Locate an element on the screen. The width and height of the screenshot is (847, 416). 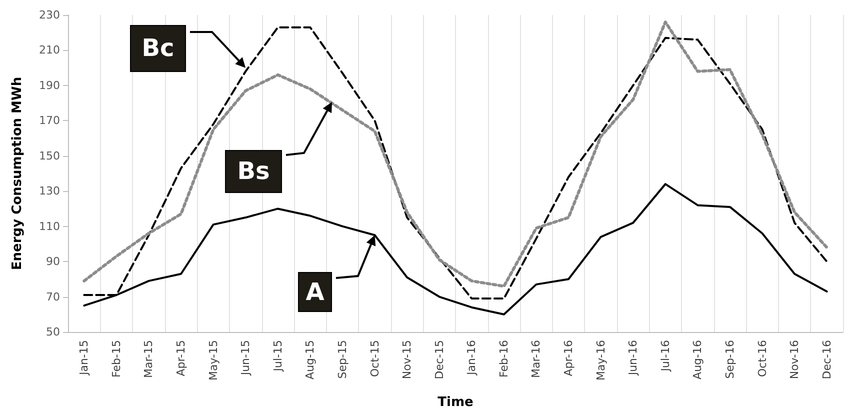
y-tick-label: 170 is located at coordinates (49, 121).